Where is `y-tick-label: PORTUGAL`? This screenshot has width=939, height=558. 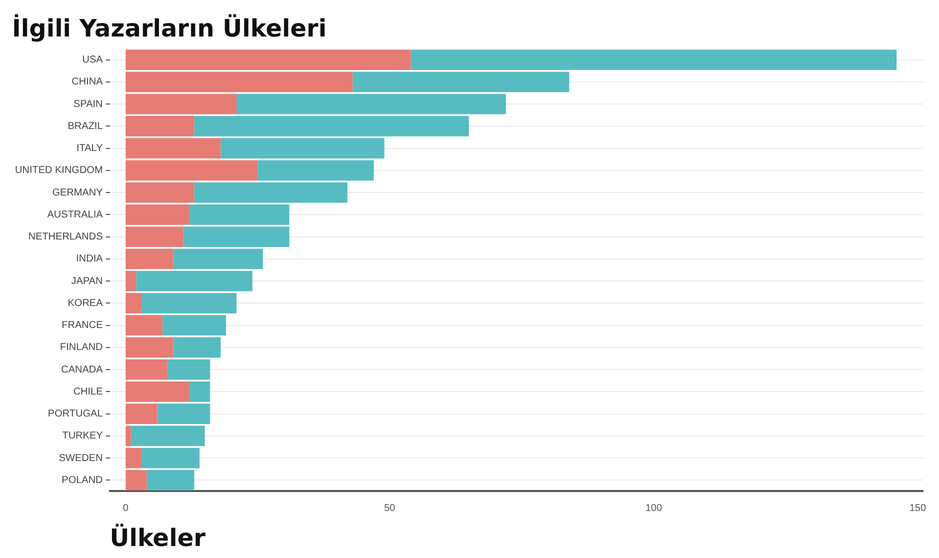 y-tick-label: PORTUGAL is located at coordinates (76, 414).